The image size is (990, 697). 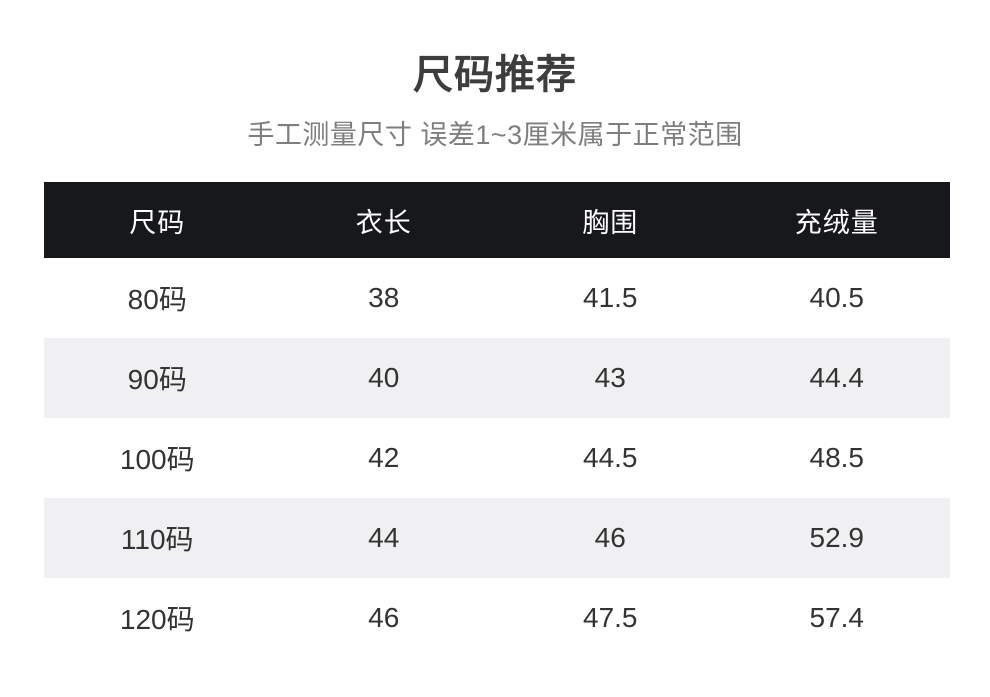 I want to click on chest-cell: 47.5, so click(x=610, y=617).